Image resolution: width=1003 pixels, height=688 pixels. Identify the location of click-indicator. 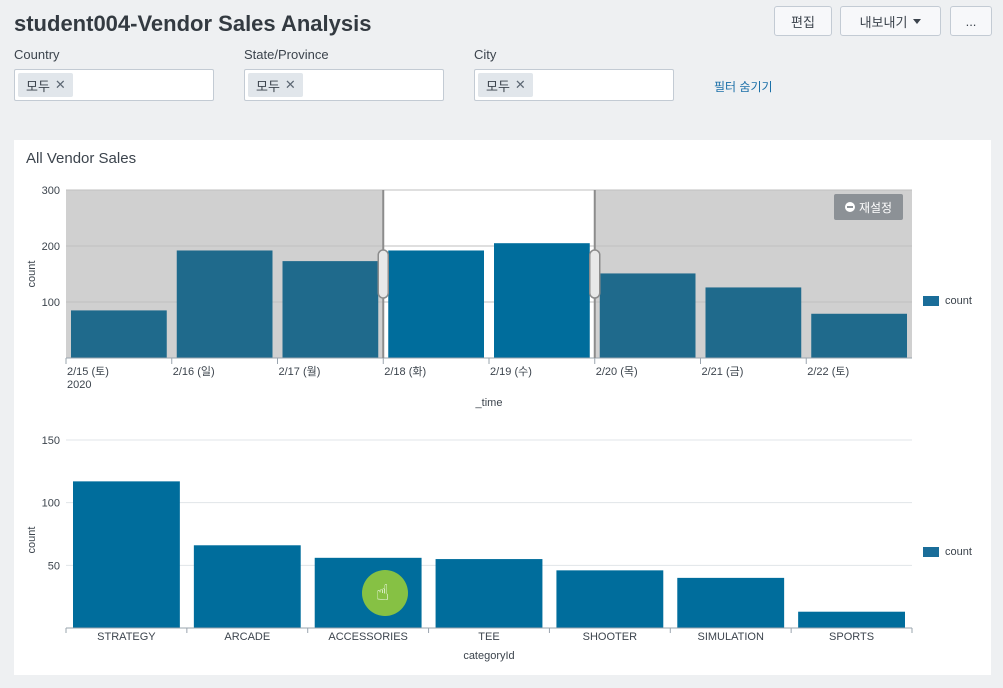
(385, 593).